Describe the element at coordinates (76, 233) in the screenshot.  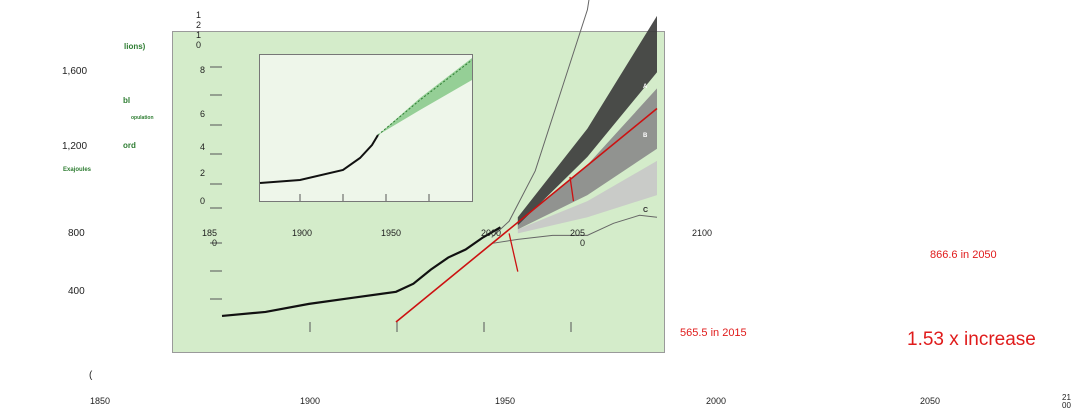
I see `outer-y-tick: 800` at that location.